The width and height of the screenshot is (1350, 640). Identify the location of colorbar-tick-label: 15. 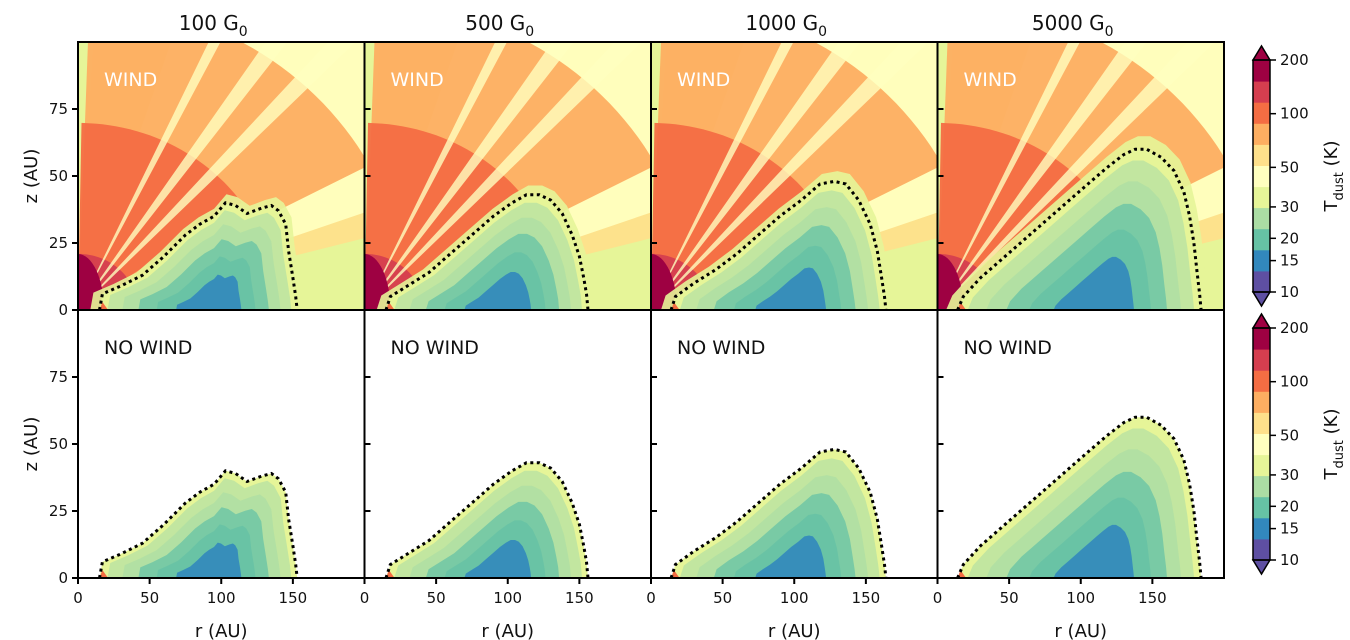
(1289, 529).